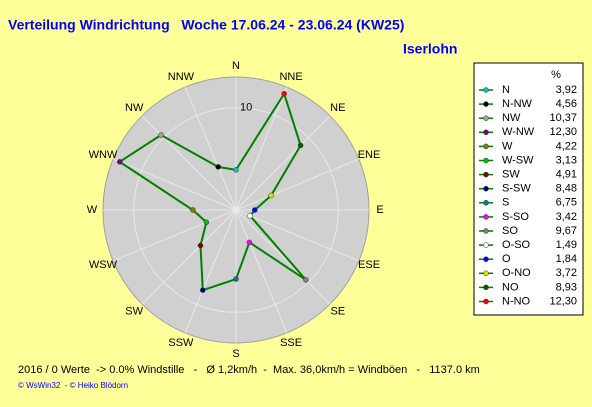  I want to click on legend-value: 9,67, so click(566, 231).